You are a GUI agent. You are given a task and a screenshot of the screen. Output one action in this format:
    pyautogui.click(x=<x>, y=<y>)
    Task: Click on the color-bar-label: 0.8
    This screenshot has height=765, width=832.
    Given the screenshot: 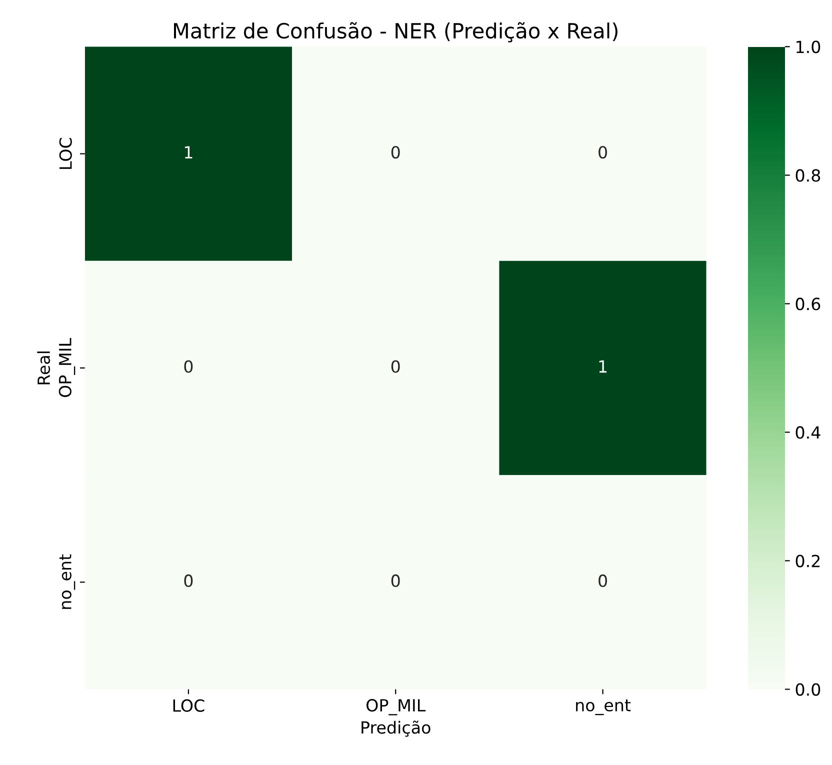 What is the action you would take?
    pyautogui.click(x=808, y=175)
    